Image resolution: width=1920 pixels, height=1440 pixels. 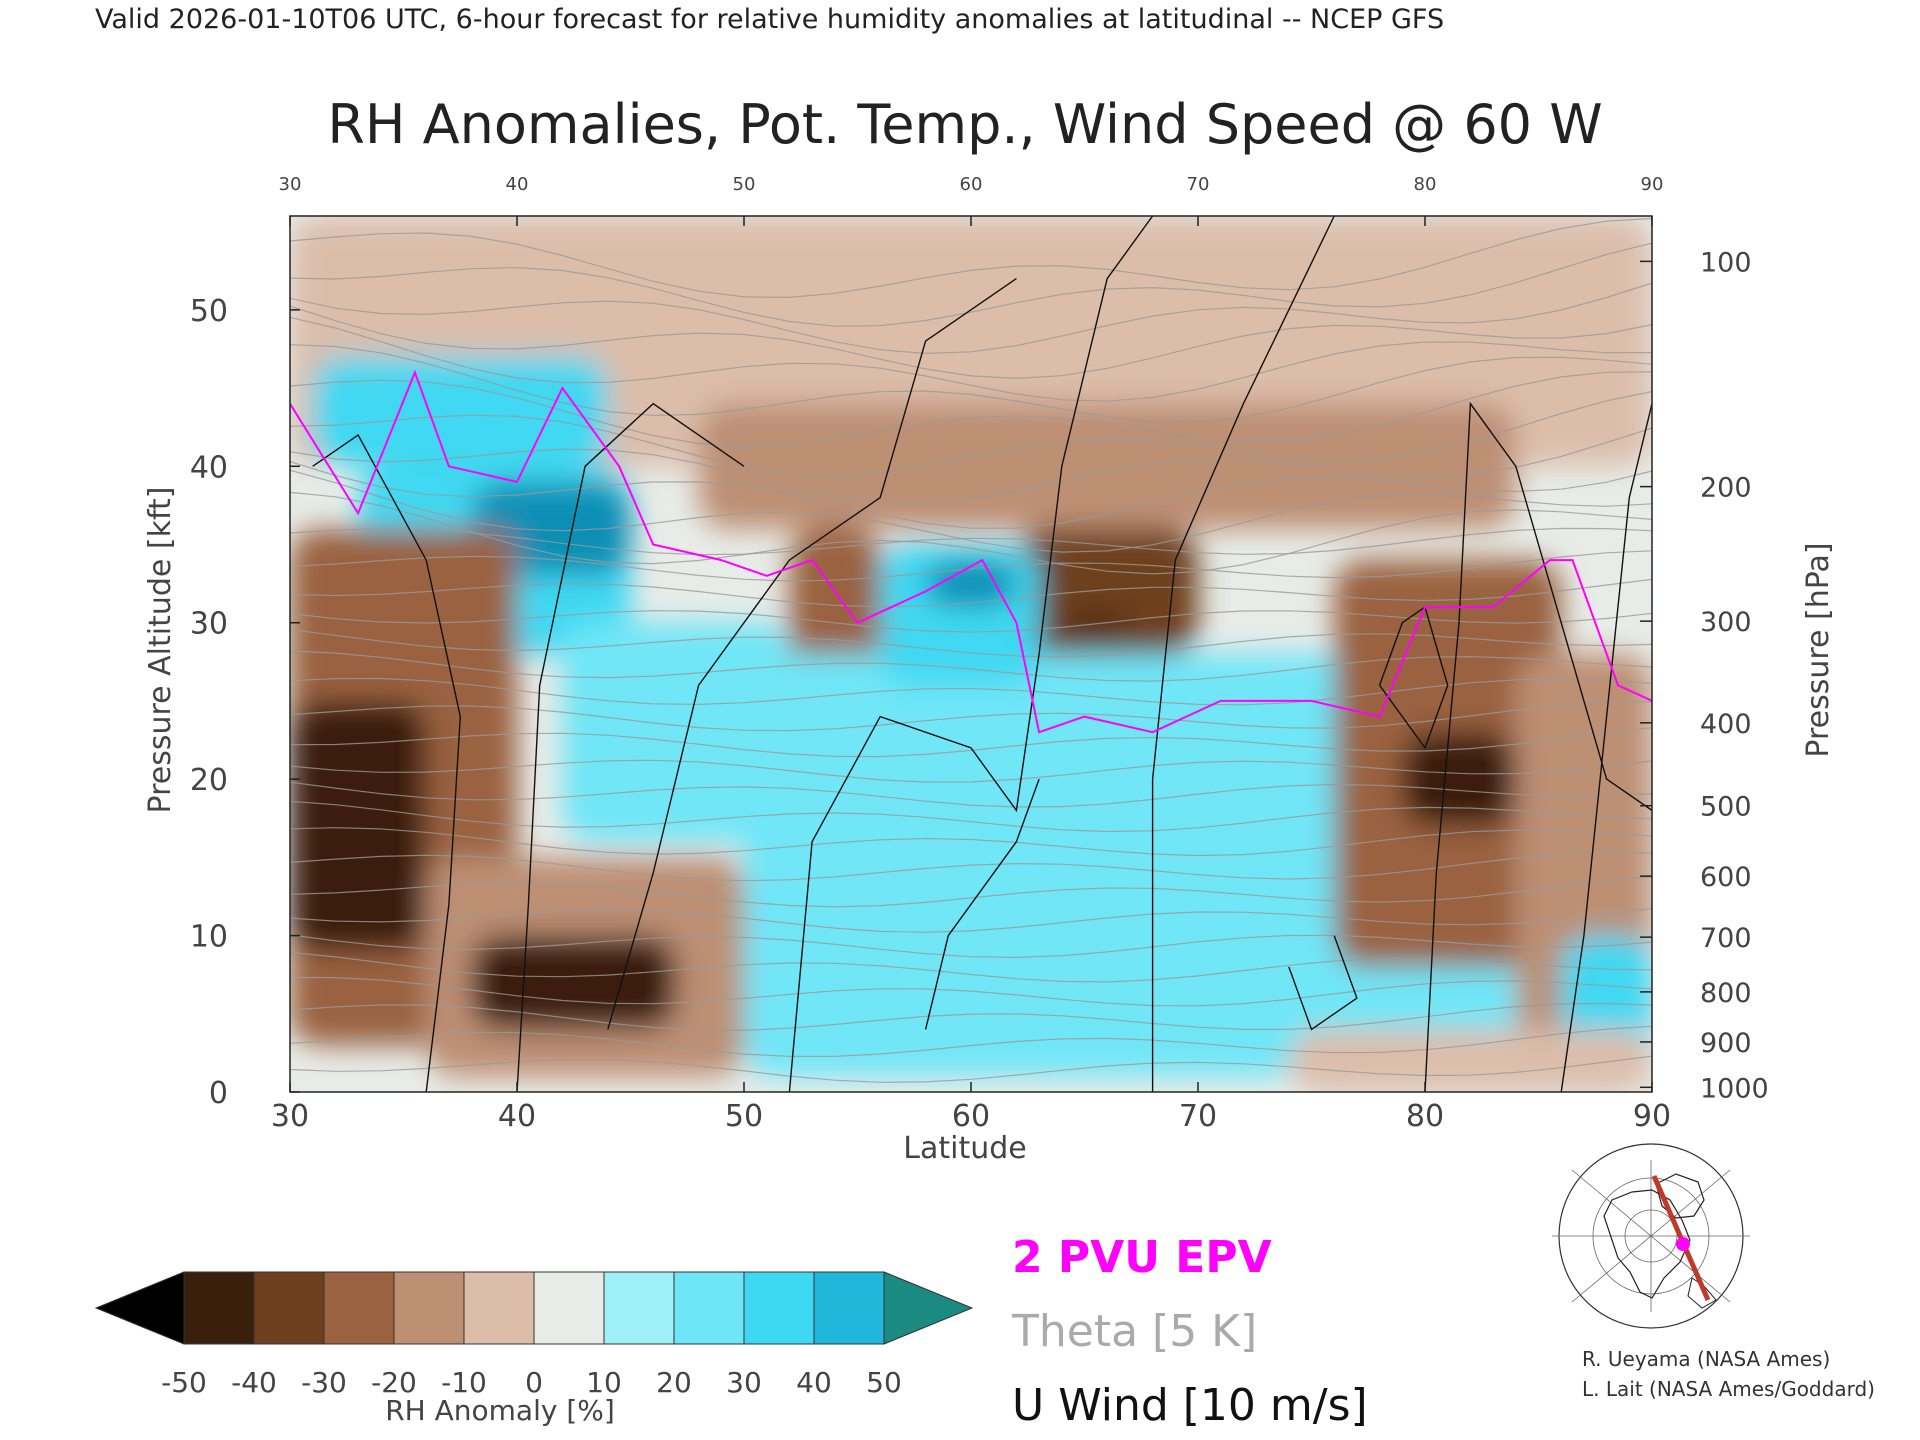 What do you see at coordinates (884, 1382) in the screenshot?
I see `colorbar-tick-label: 50` at bounding box center [884, 1382].